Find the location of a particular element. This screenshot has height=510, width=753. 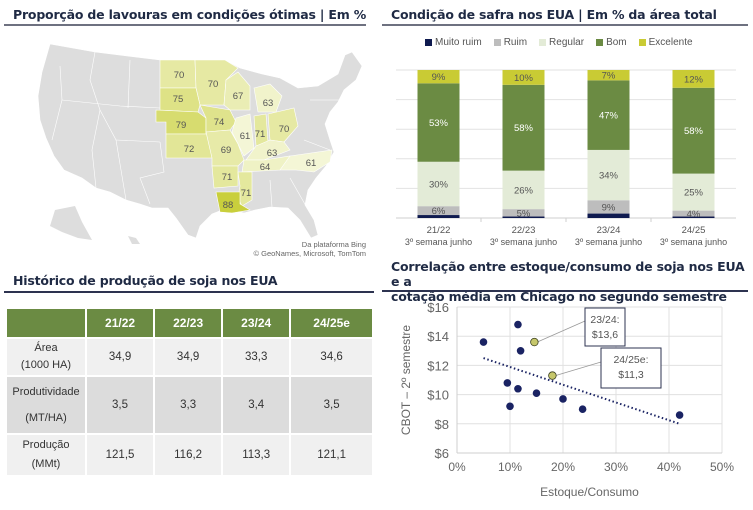

row-label-line1: Produtividade is located at coordinates (46, 392).